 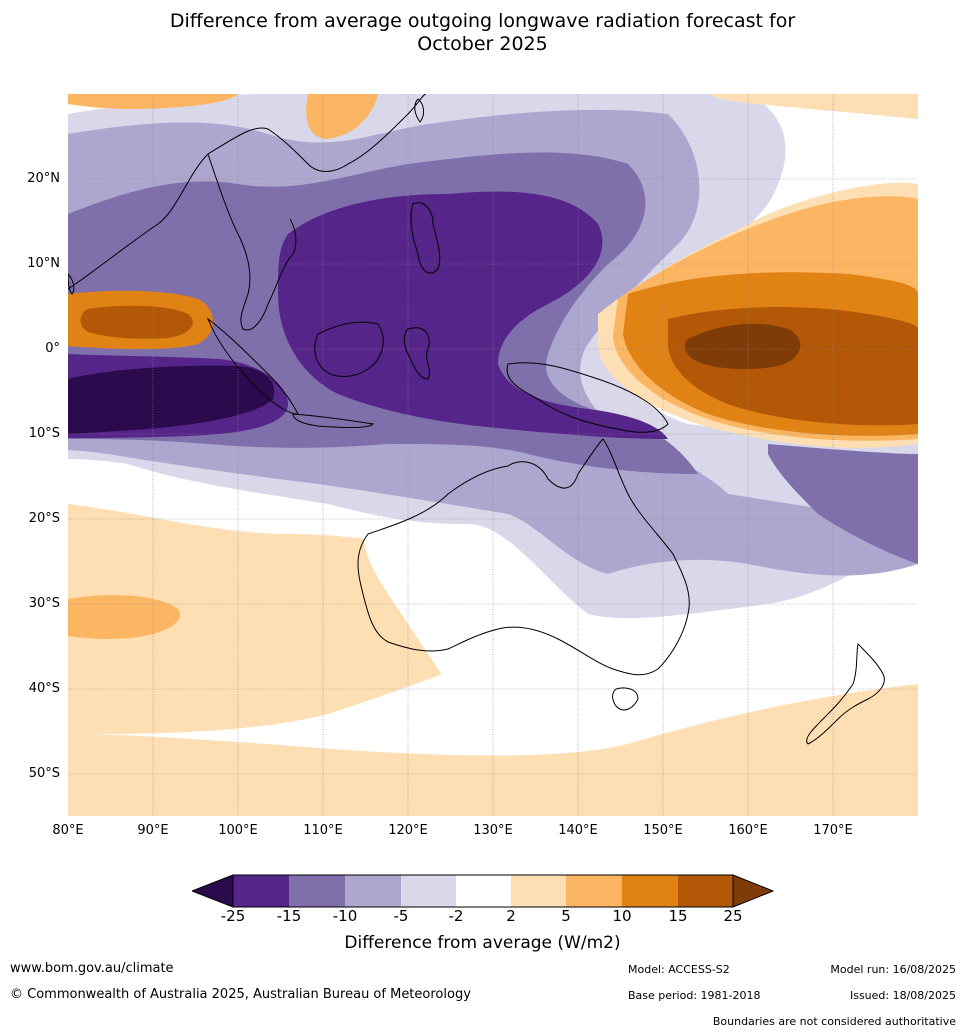 What do you see at coordinates (748, 830) in the screenshot?
I see `lon-label-160e: 160°E` at bounding box center [748, 830].